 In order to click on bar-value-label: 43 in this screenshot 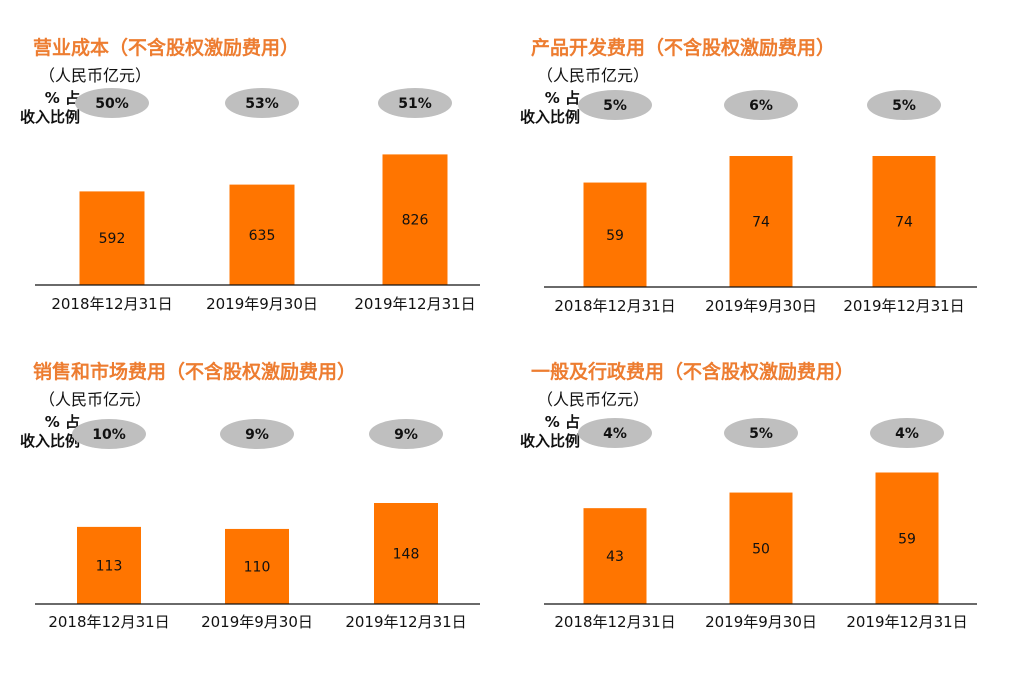, I will do `click(615, 557)`.